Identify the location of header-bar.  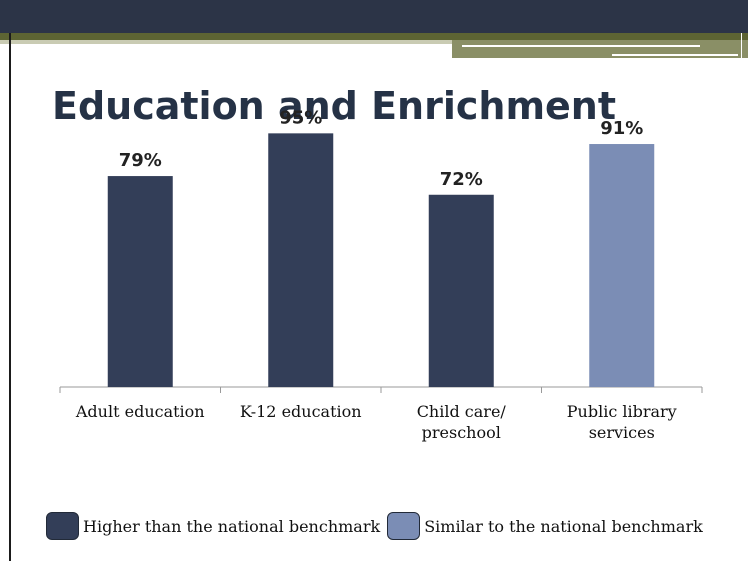
(374, 16).